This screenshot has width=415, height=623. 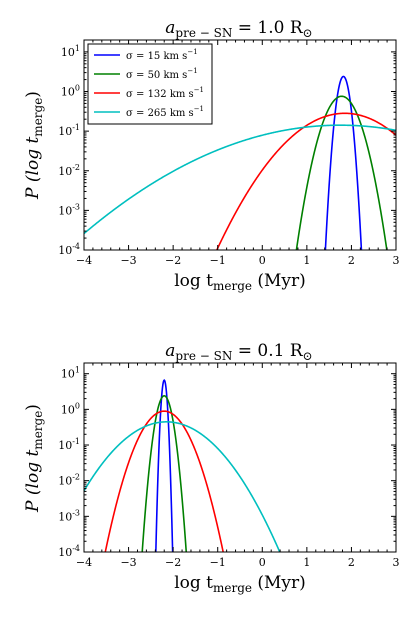 What do you see at coordinates (262, 562) in the screenshot?
I see `panel-bottom-xtick-label: 0` at bounding box center [262, 562].